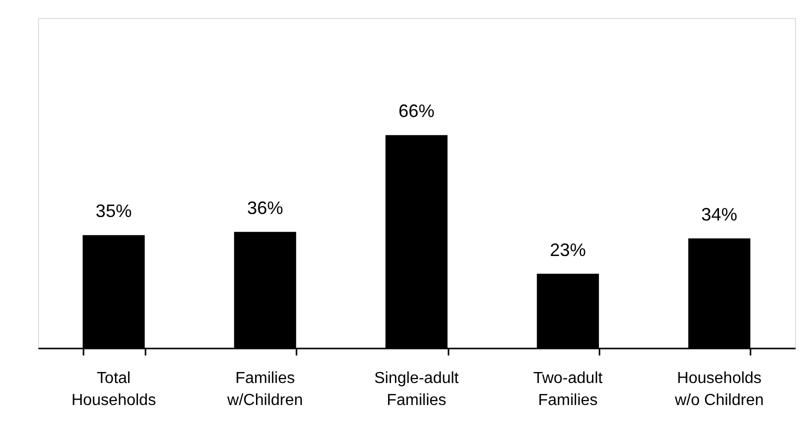  What do you see at coordinates (113, 389) in the screenshot?
I see `x-tick-label: Total Households` at bounding box center [113, 389].